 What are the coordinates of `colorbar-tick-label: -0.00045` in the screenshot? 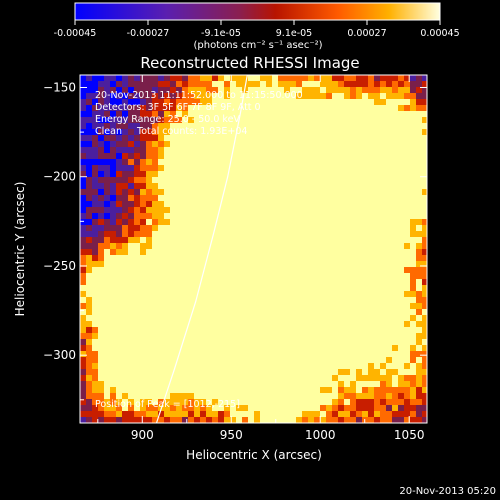 It's located at (75, 33).